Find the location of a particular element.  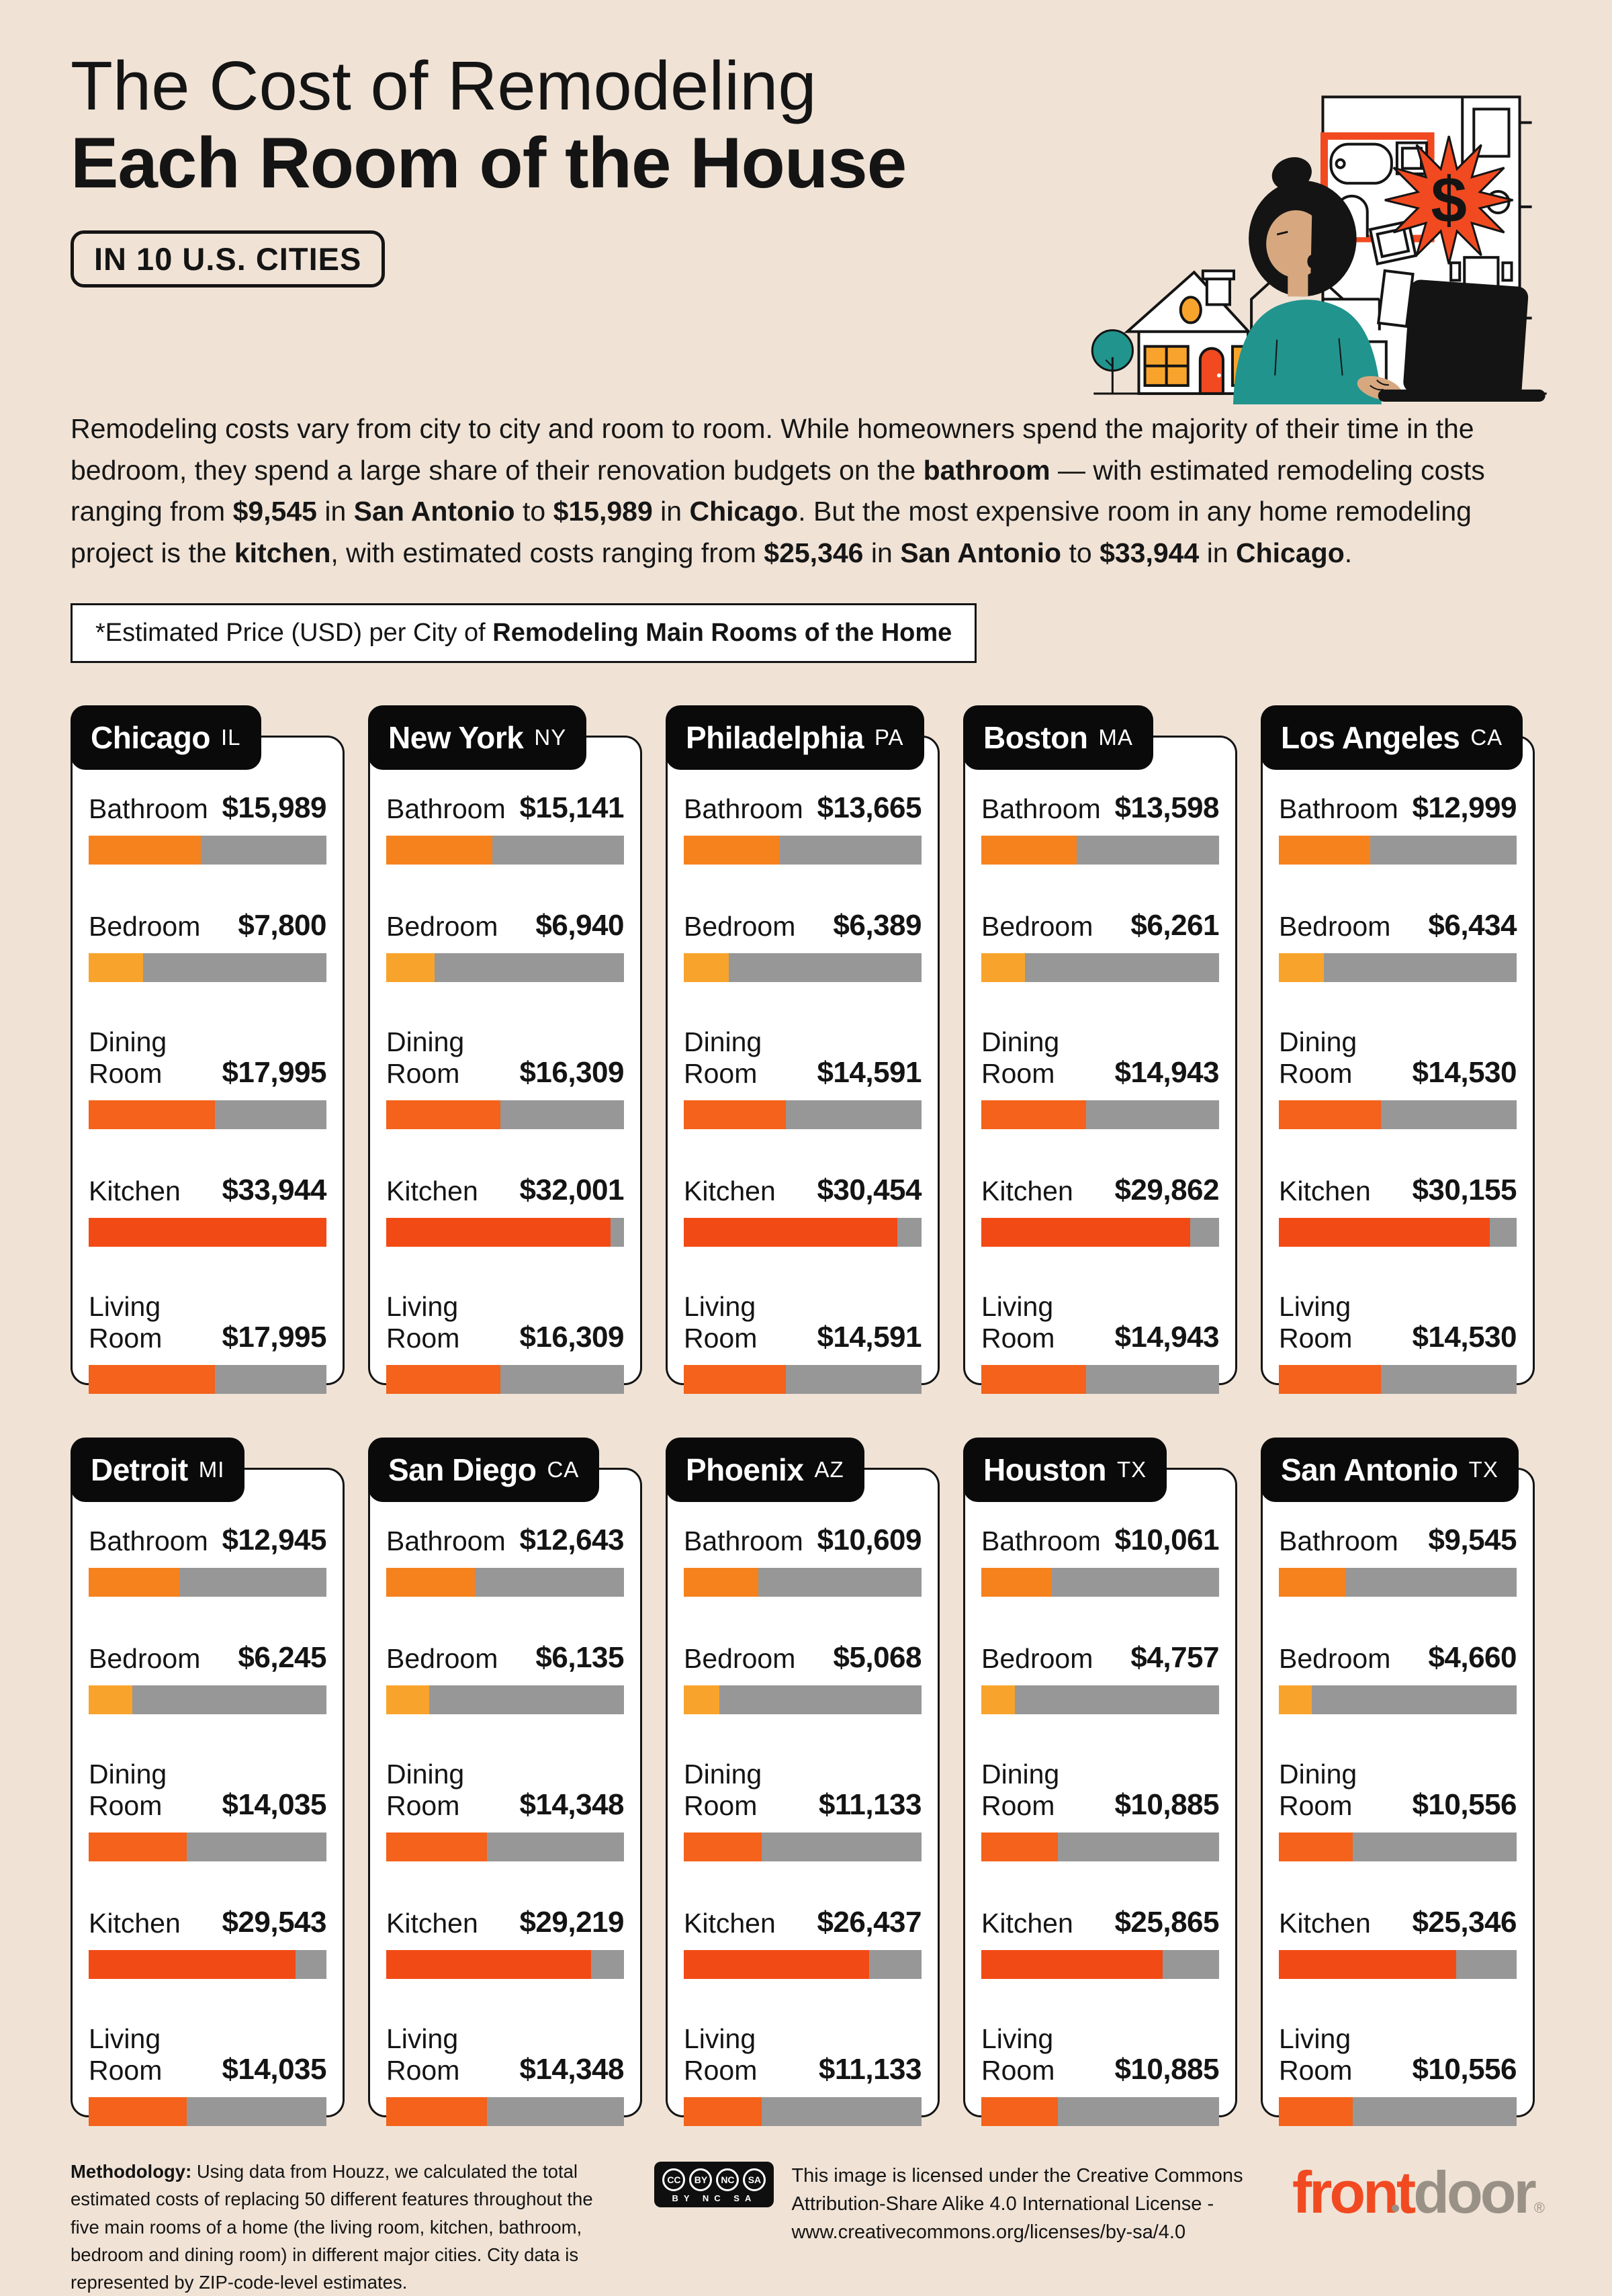

city-card-header: San Antonio TX is located at coordinates (1390, 1470).